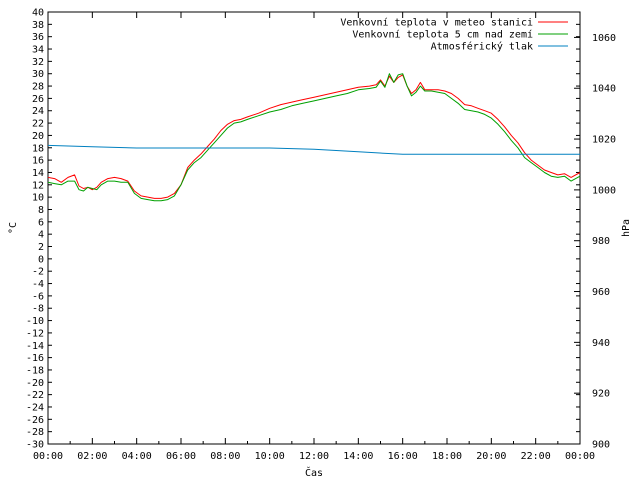 Image resolution: width=640 pixels, height=480 pixels. I want to click on y-left-tick-label: 18, so click(38, 148).